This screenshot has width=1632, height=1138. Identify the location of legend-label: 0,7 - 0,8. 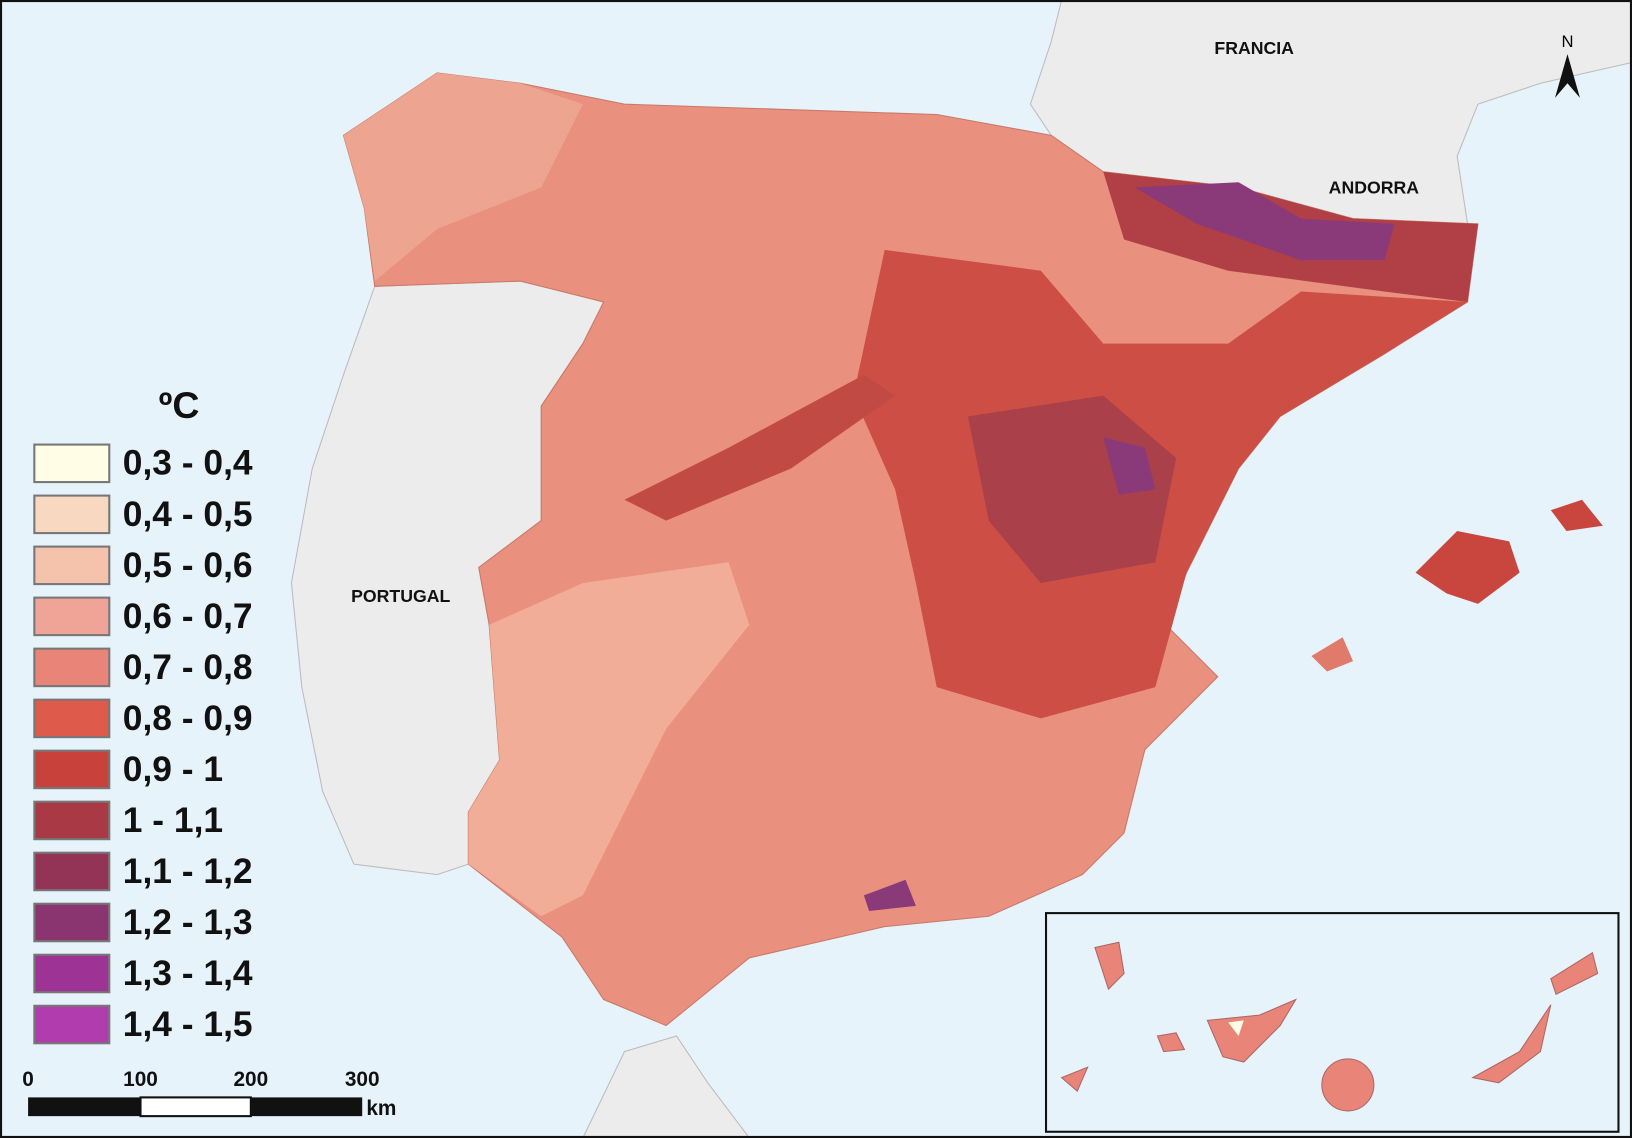
(188, 667).